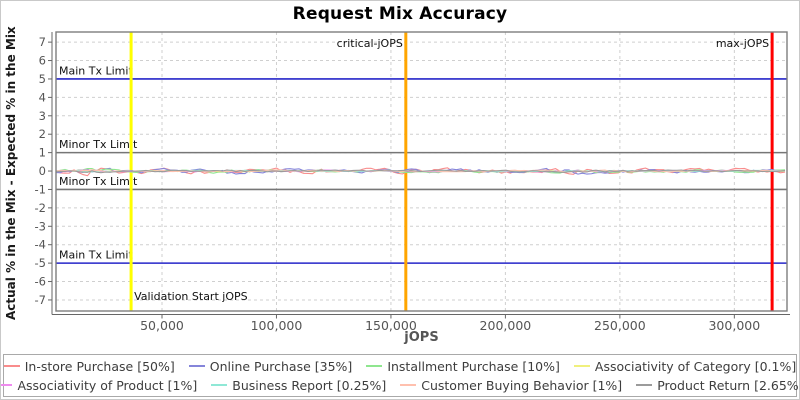 The height and width of the screenshot is (400, 800). What do you see at coordinates (473, 366) in the screenshot?
I see `legend-label: Installment Purchase [10%]` at bounding box center [473, 366].